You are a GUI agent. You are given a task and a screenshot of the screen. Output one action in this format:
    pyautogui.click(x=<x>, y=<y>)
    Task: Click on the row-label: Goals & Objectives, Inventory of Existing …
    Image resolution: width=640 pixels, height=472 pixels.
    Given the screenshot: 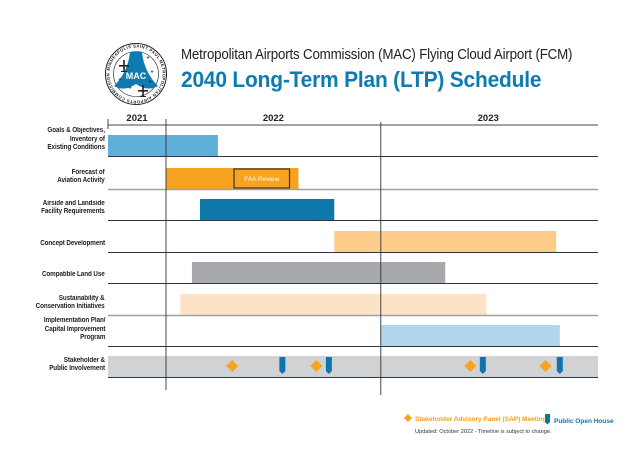 What is the action you would take?
    pyautogui.click(x=76, y=139)
    